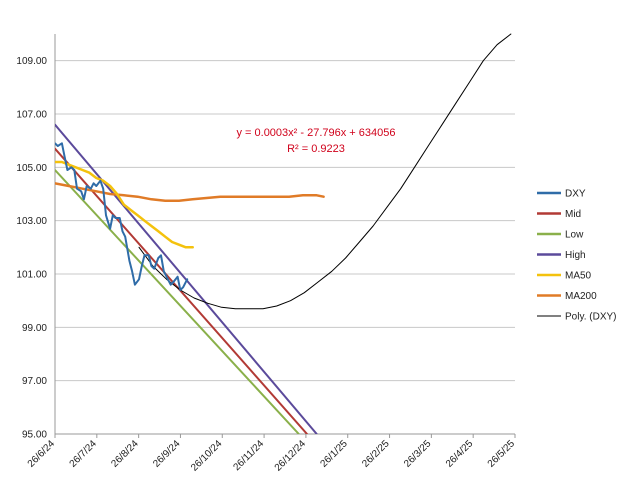 The height and width of the screenshot is (497, 620). What do you see at coordinates (34, 381) in the screenshot?
I see `y-tick-label: 97.00` at bounding box center [34, 381].